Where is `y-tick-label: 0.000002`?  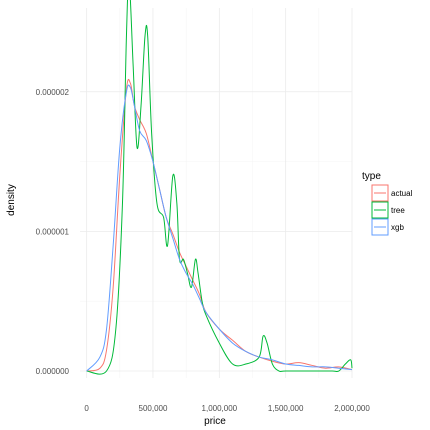 y-tick-label: 0.000002 is located at coordinates (53, 92).